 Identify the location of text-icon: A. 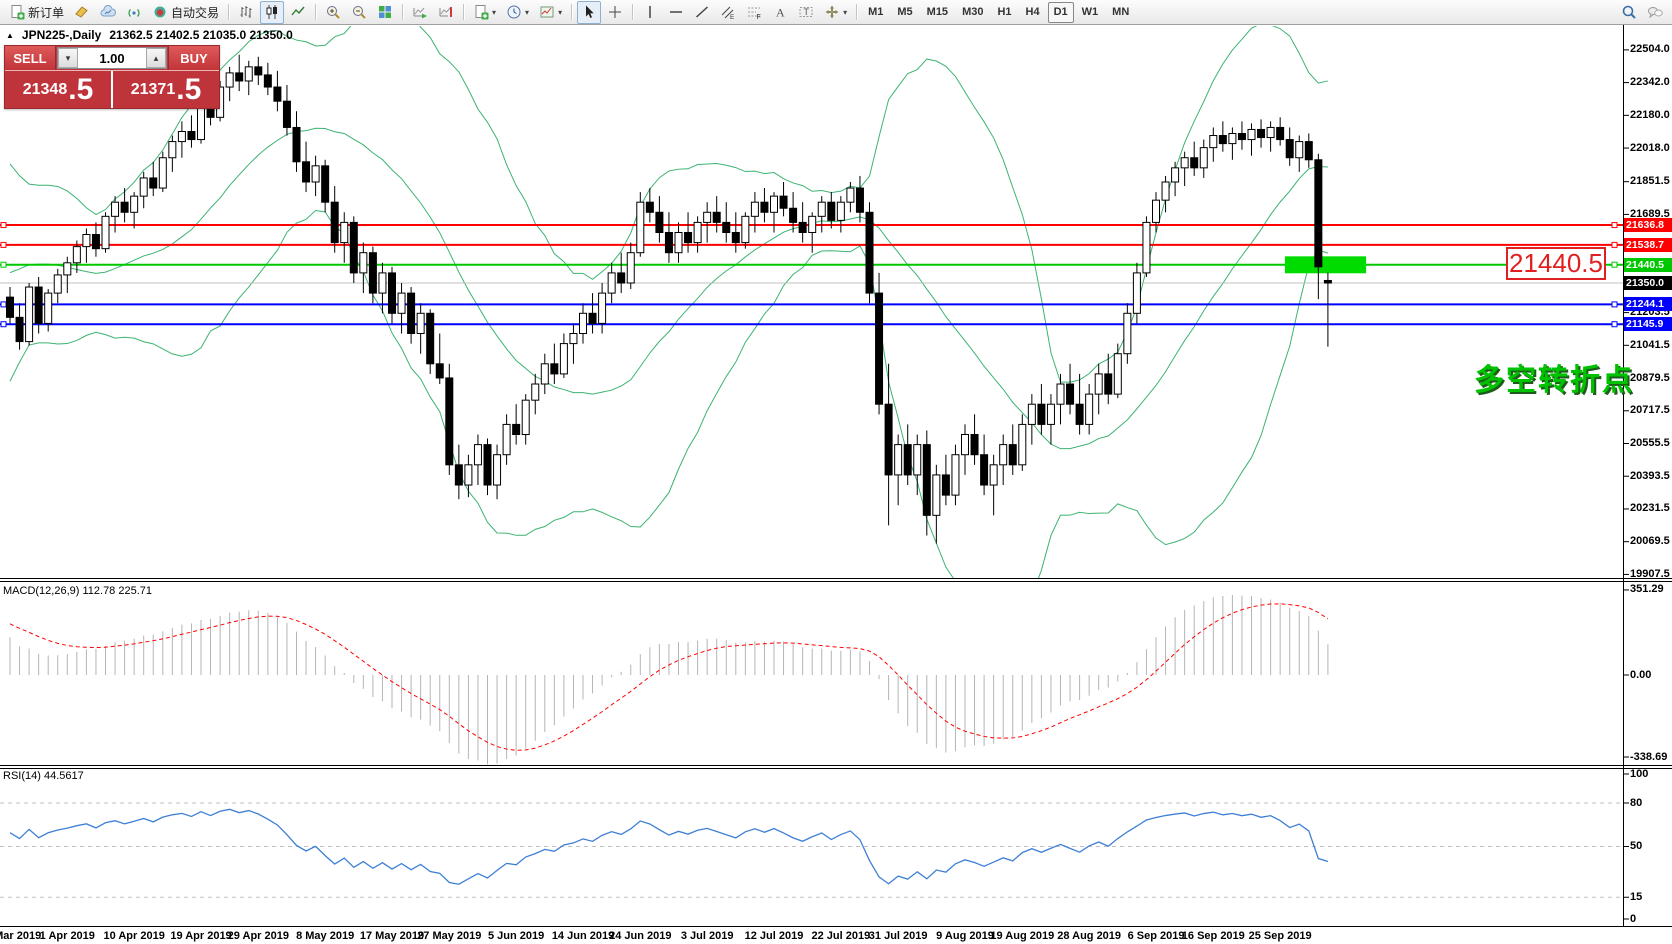
(780, 12).